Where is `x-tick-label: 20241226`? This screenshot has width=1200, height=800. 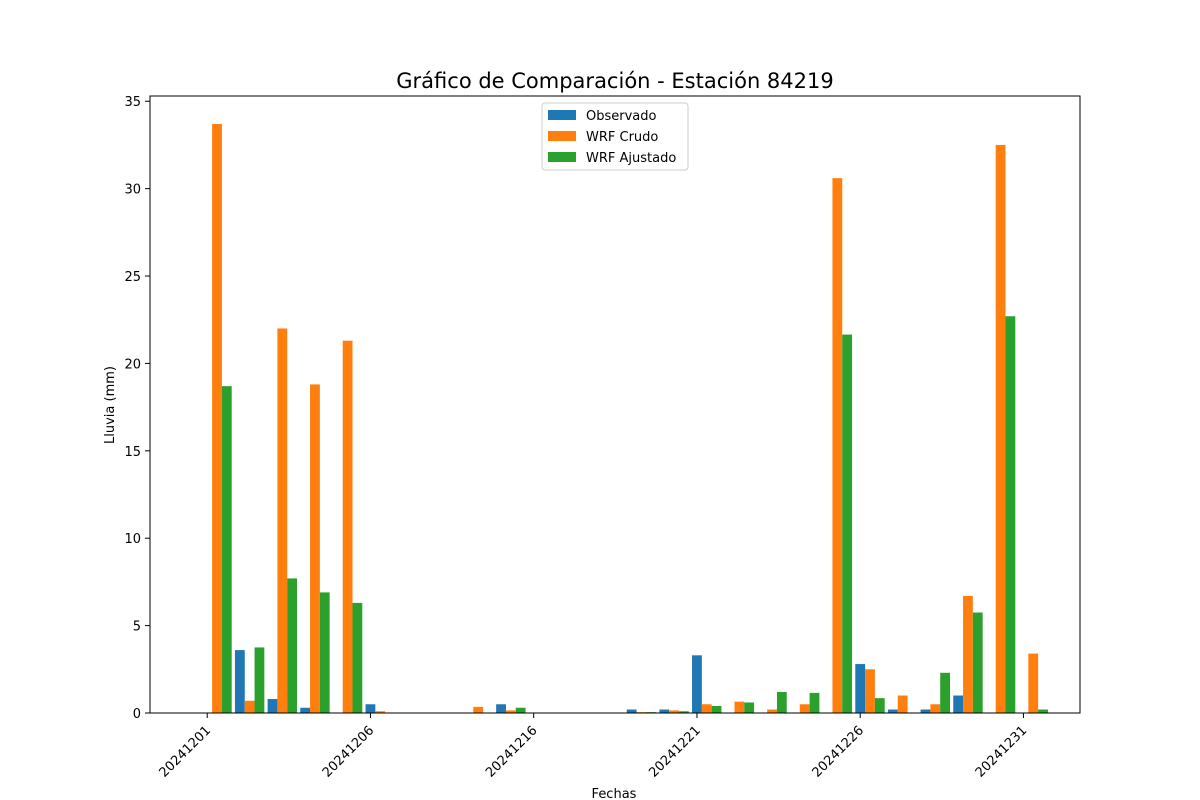
x-tick-label: 20241226 is located at coordinates (838, 751).